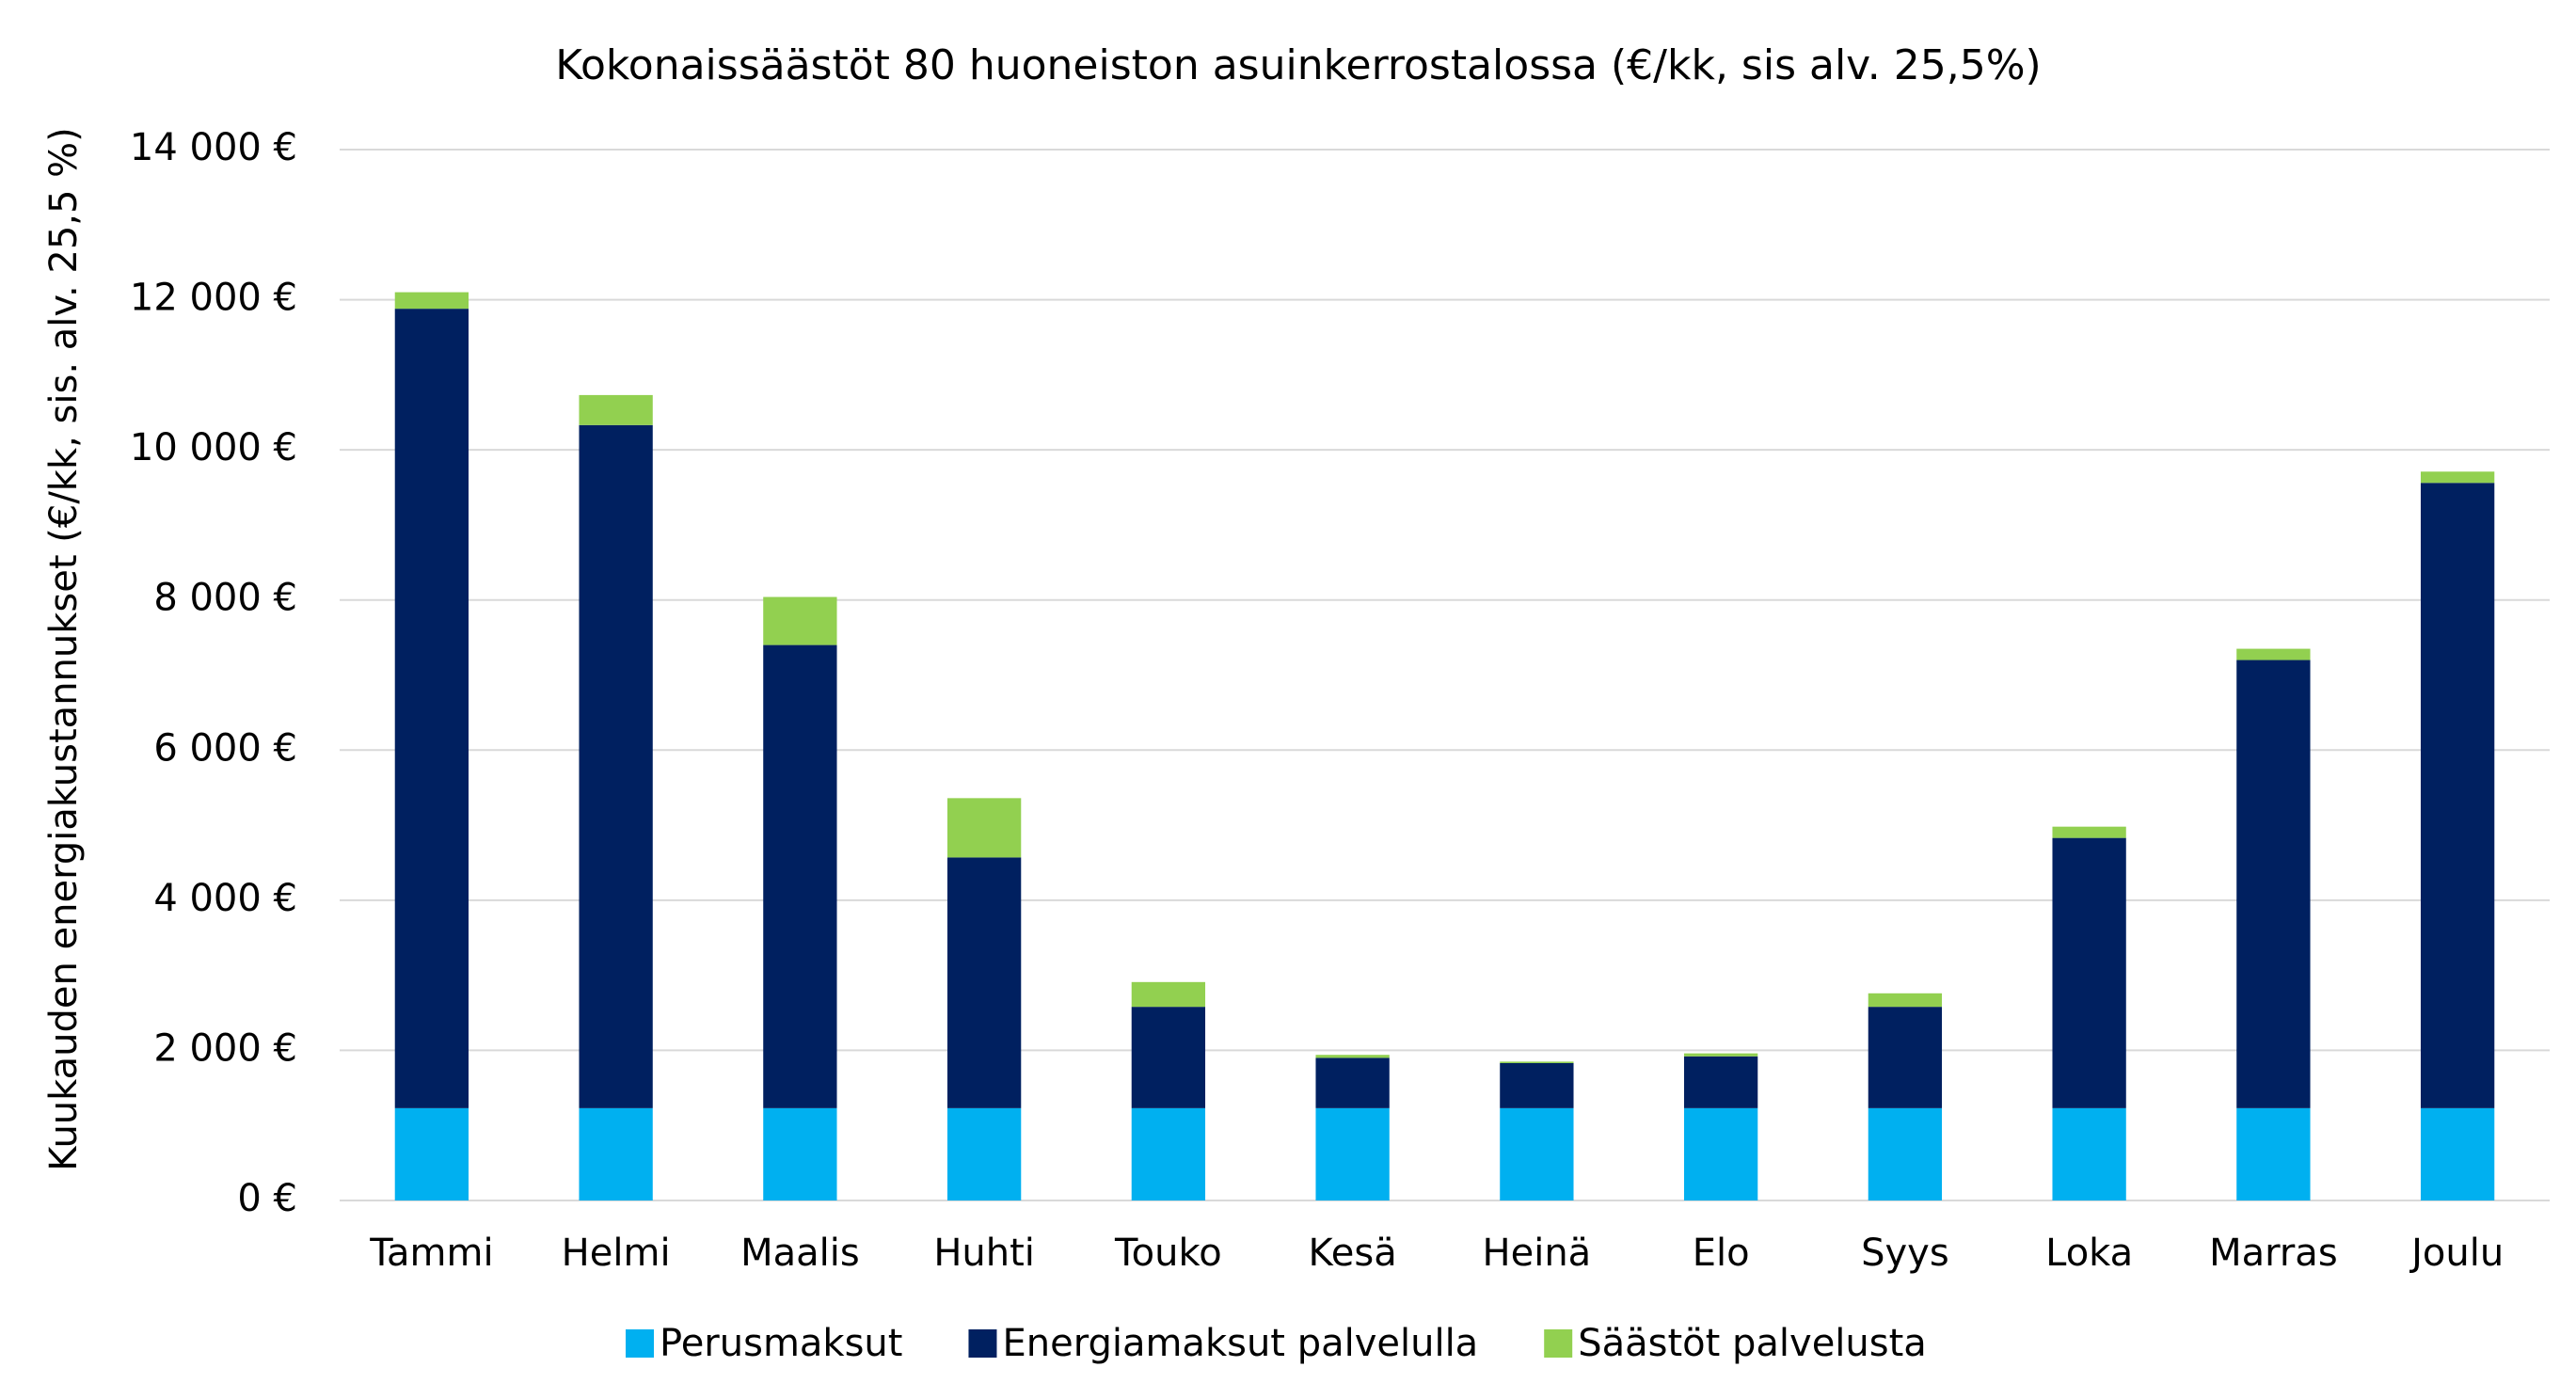 This screenshot has height=1399, width=2576. I want to click on x-tick-label: Touko, so click(1168, 1253).